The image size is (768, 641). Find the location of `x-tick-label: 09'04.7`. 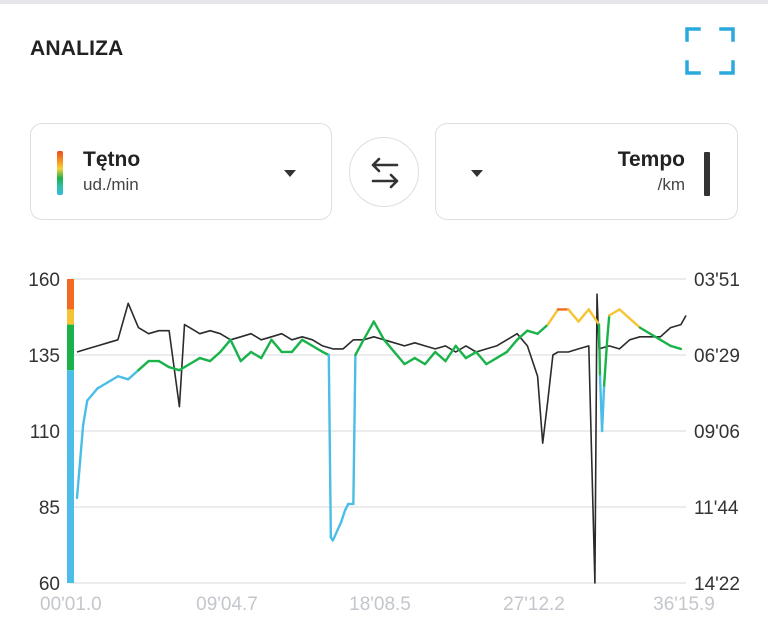

x-tick-label: 09'04.7 is located at coordinates (227, 604).